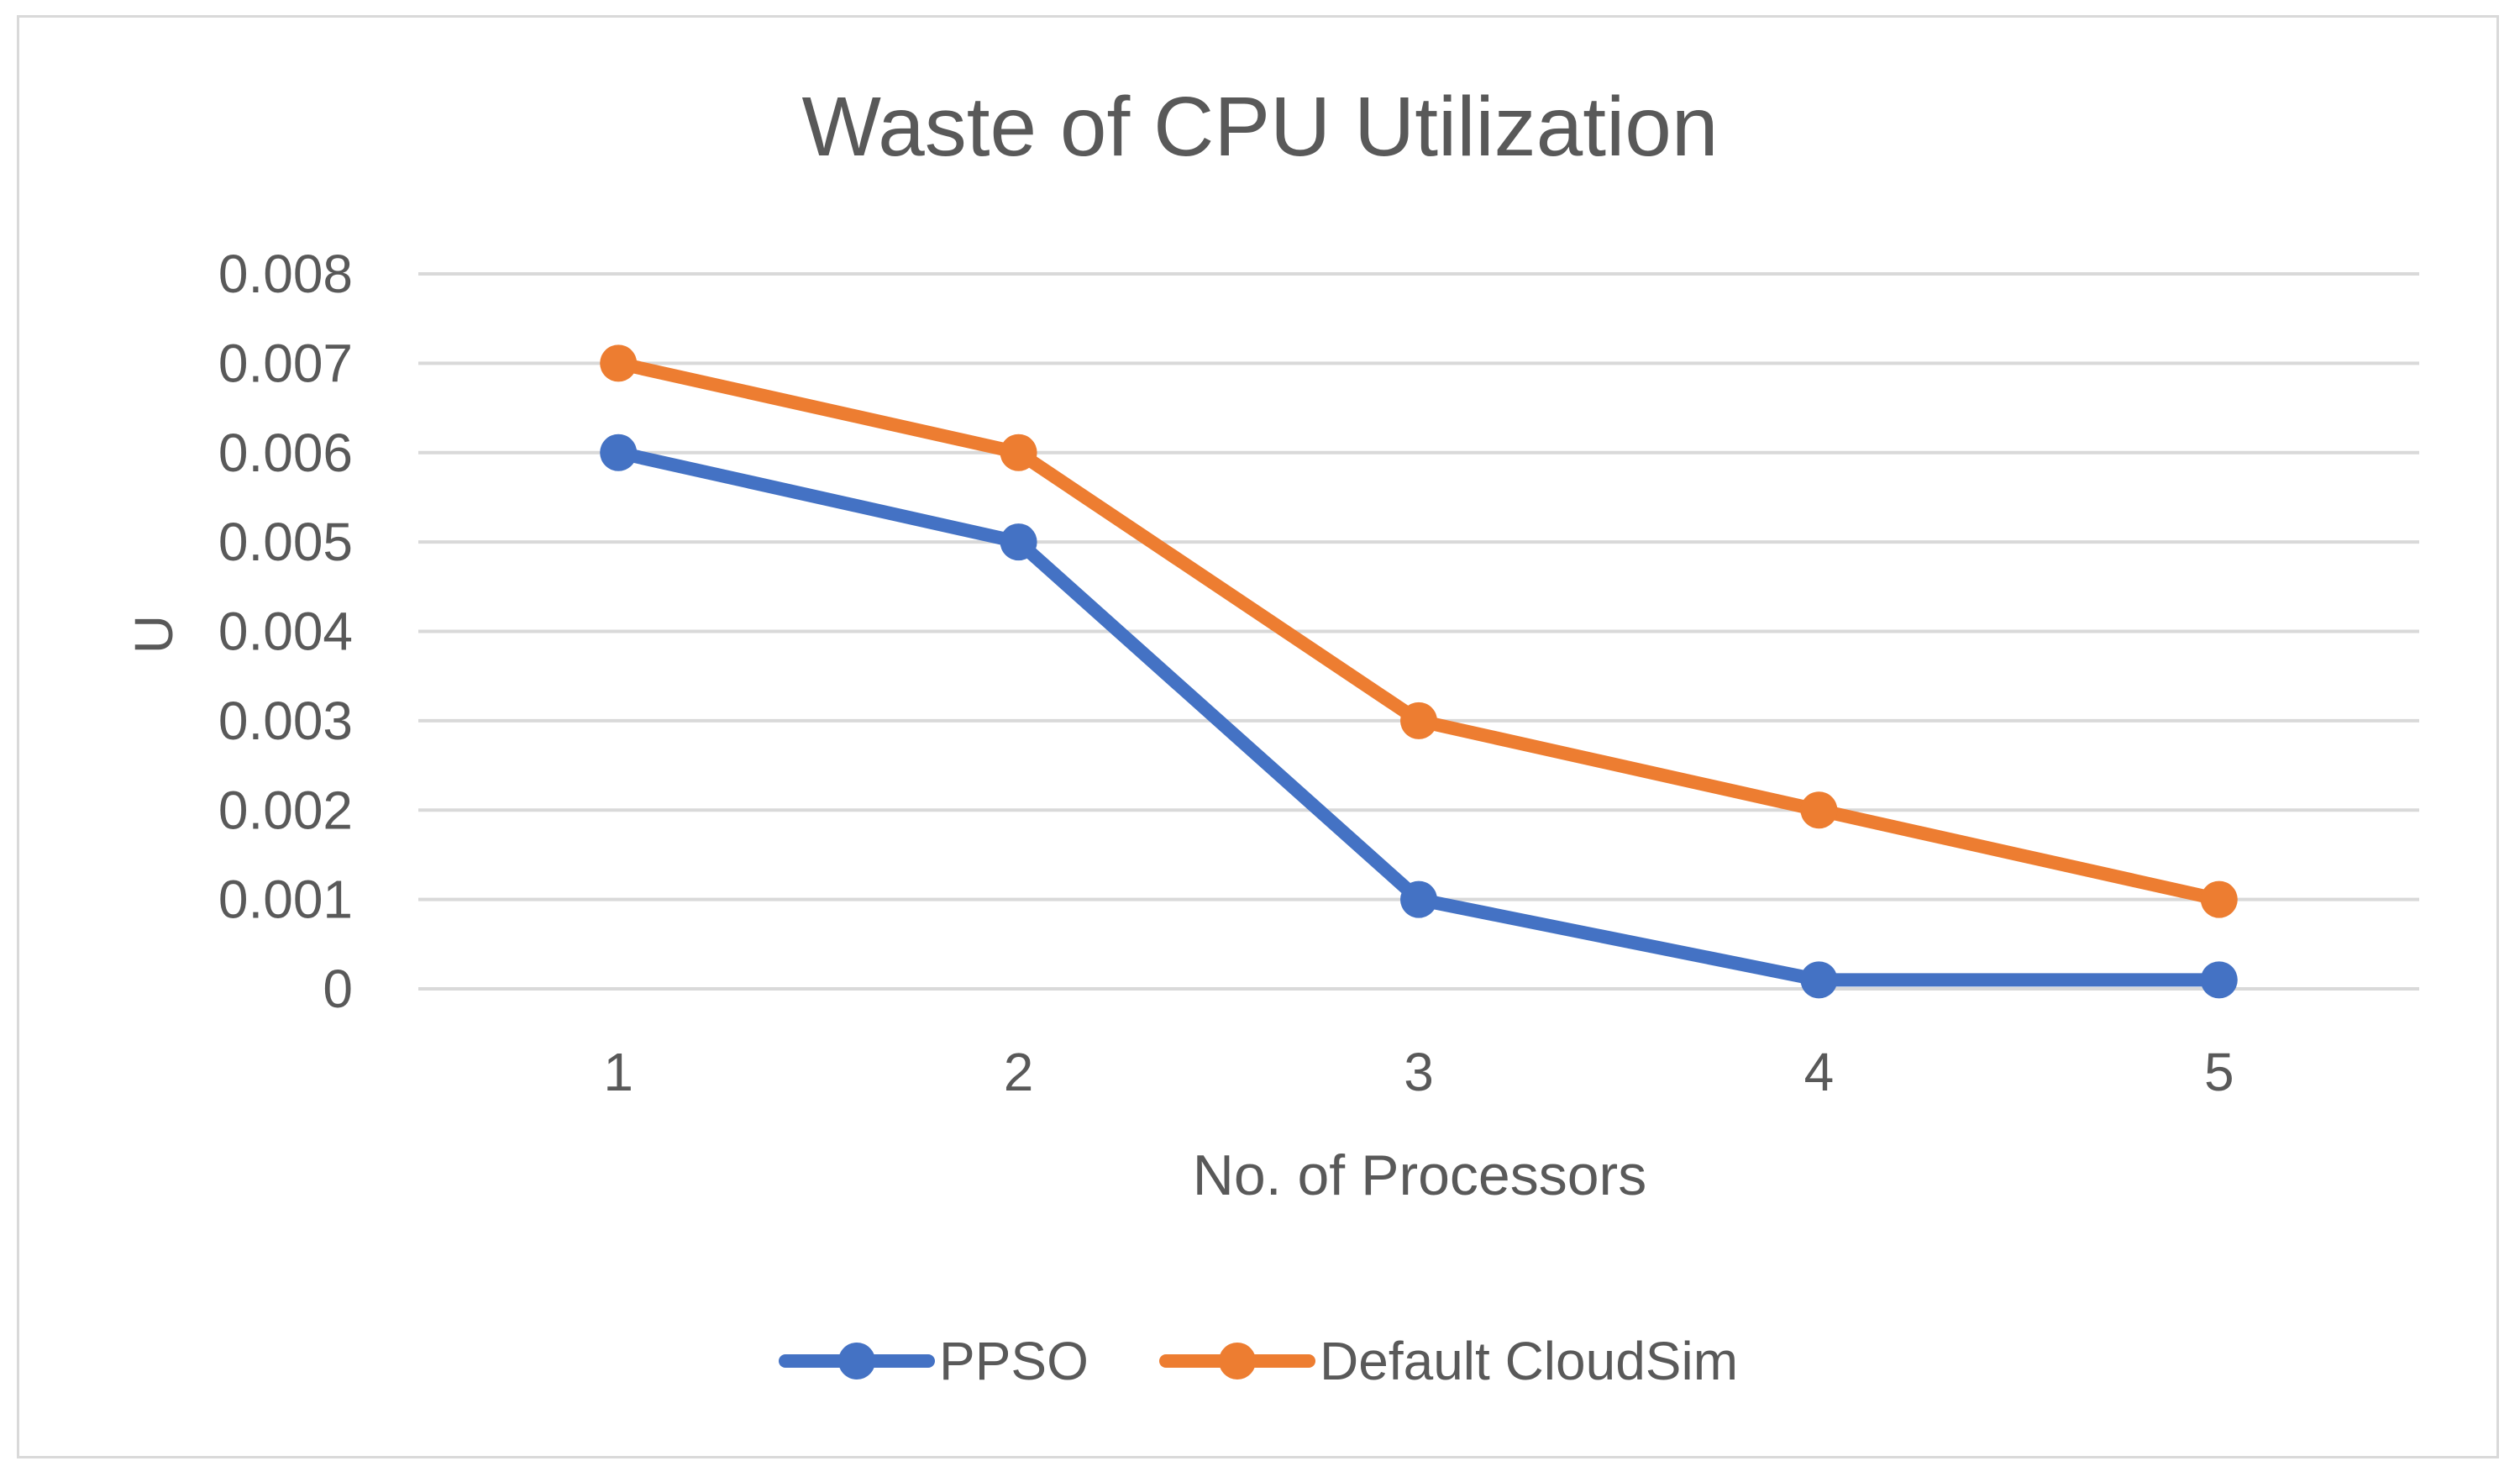 The width and height of the screenshot is (2520, 1482). I want to click on x-tick-label: 4, so click(1819, 1072).